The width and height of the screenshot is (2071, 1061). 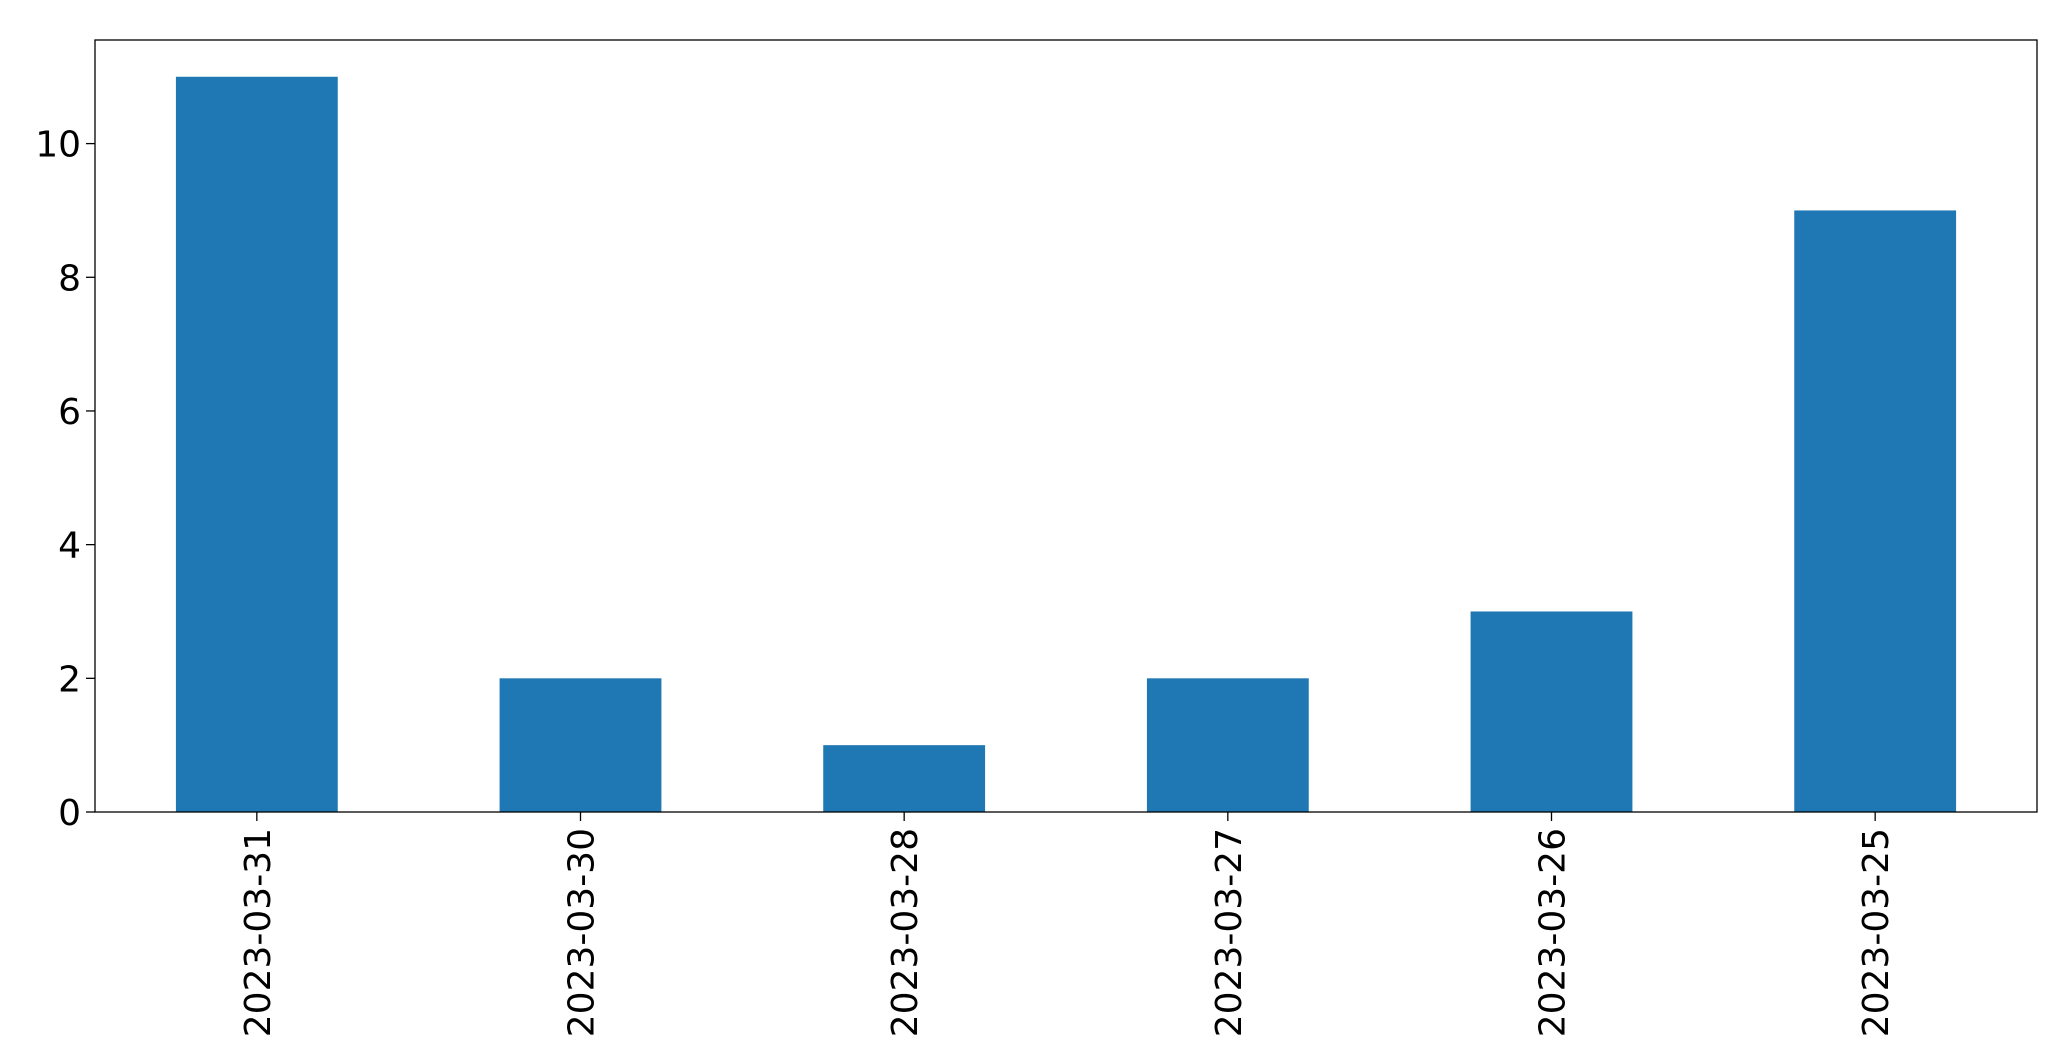 What do you see at coordinates (69, 679) in the screenshot?
I see `y-tick-label: 2` at bounding box center [69, 679].